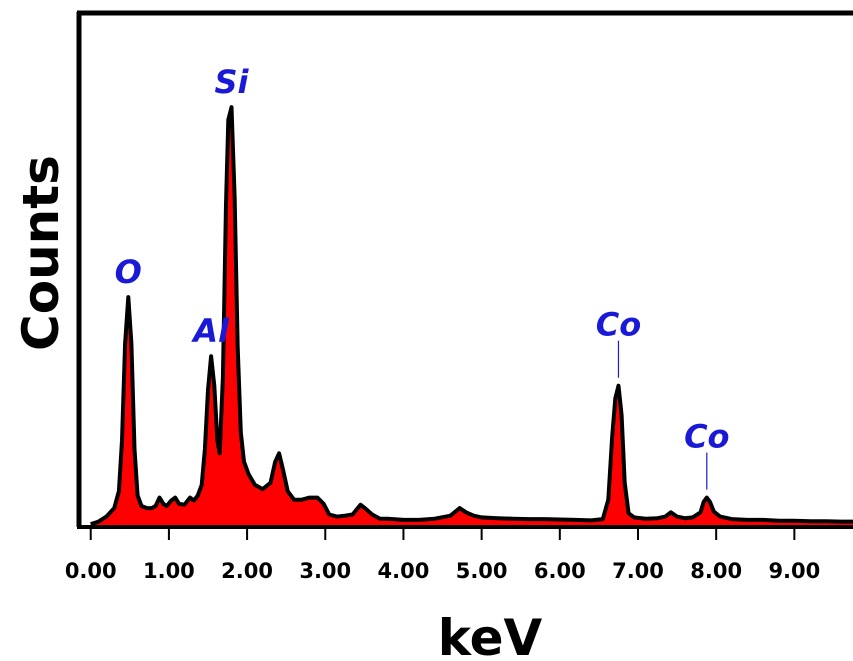 The width and height of the screenshot is (853, 661). I want to click on x-tick-label: 2.00, so click(247, 571).